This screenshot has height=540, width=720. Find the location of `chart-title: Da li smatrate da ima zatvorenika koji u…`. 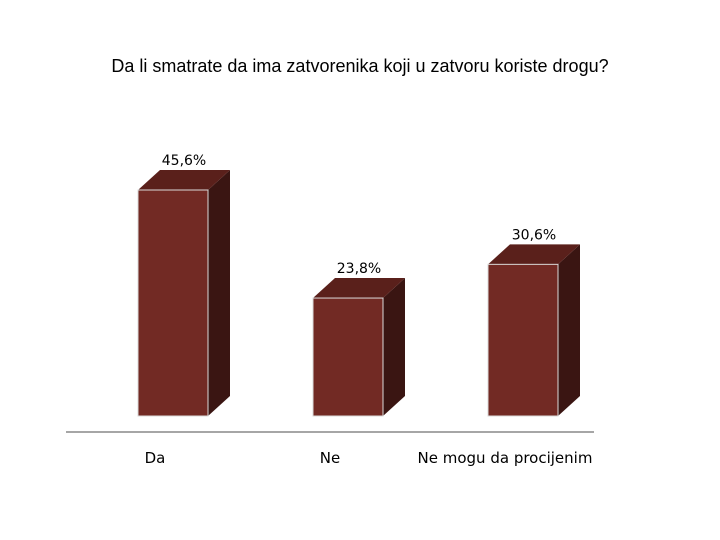

chart-title: Da li smatrate da ima zatvorenika koji u… is located at coordinates (360, 66).